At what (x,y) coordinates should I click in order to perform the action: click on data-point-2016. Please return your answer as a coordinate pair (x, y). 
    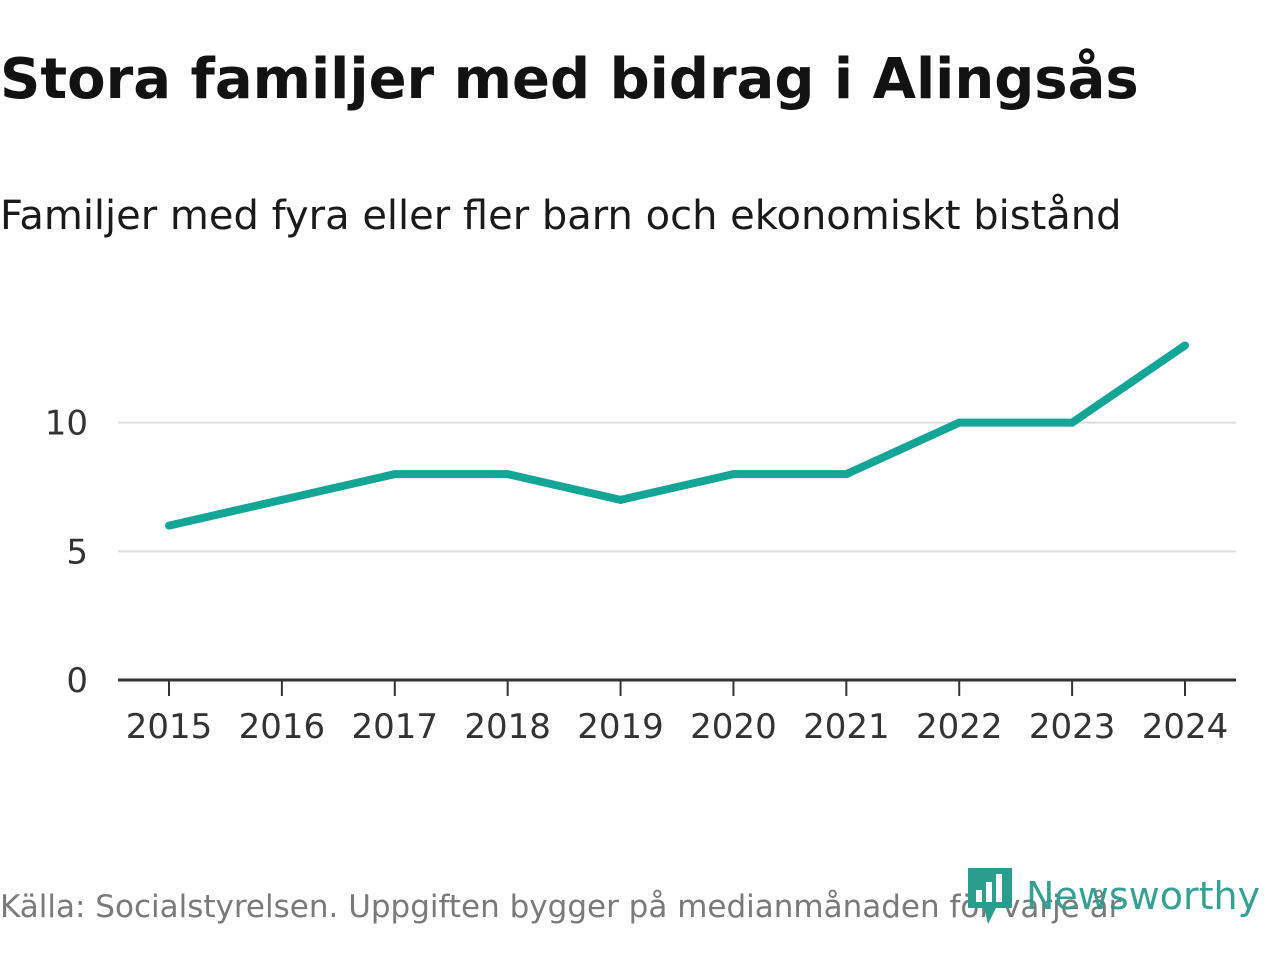
    Looking at the image, I should click on (281, 499).